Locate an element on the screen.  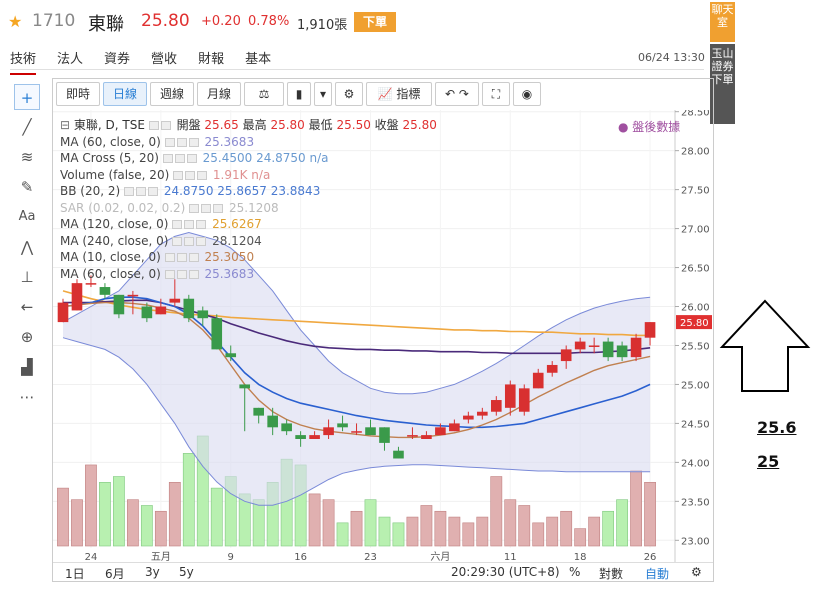
monthly-button: 月線 is located at coordinates (219, 94).